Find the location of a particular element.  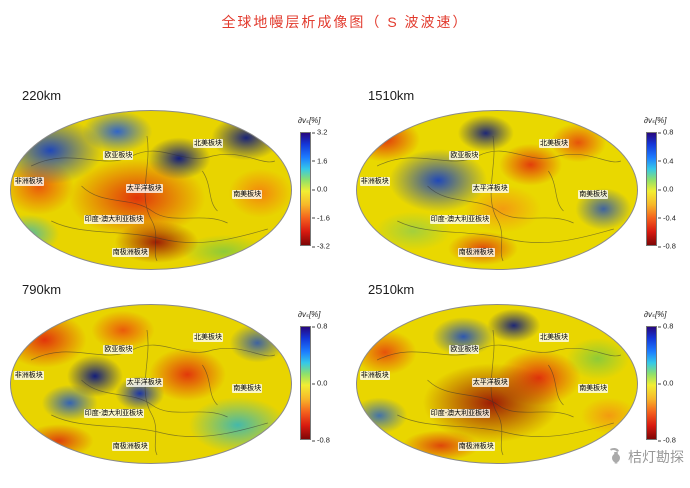

colorbar-tick: -3.2 is located at coordinates (321, 246).